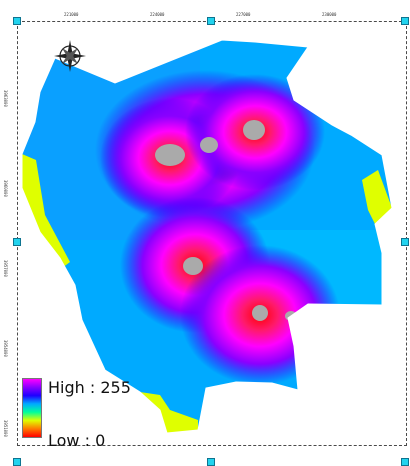 The width and height of the screenshot is (410, 466). What do you see at coordinates (5, 188) in the screenshot?
I see `left-tick-label: 3960000` at bounding box center [5, 188].